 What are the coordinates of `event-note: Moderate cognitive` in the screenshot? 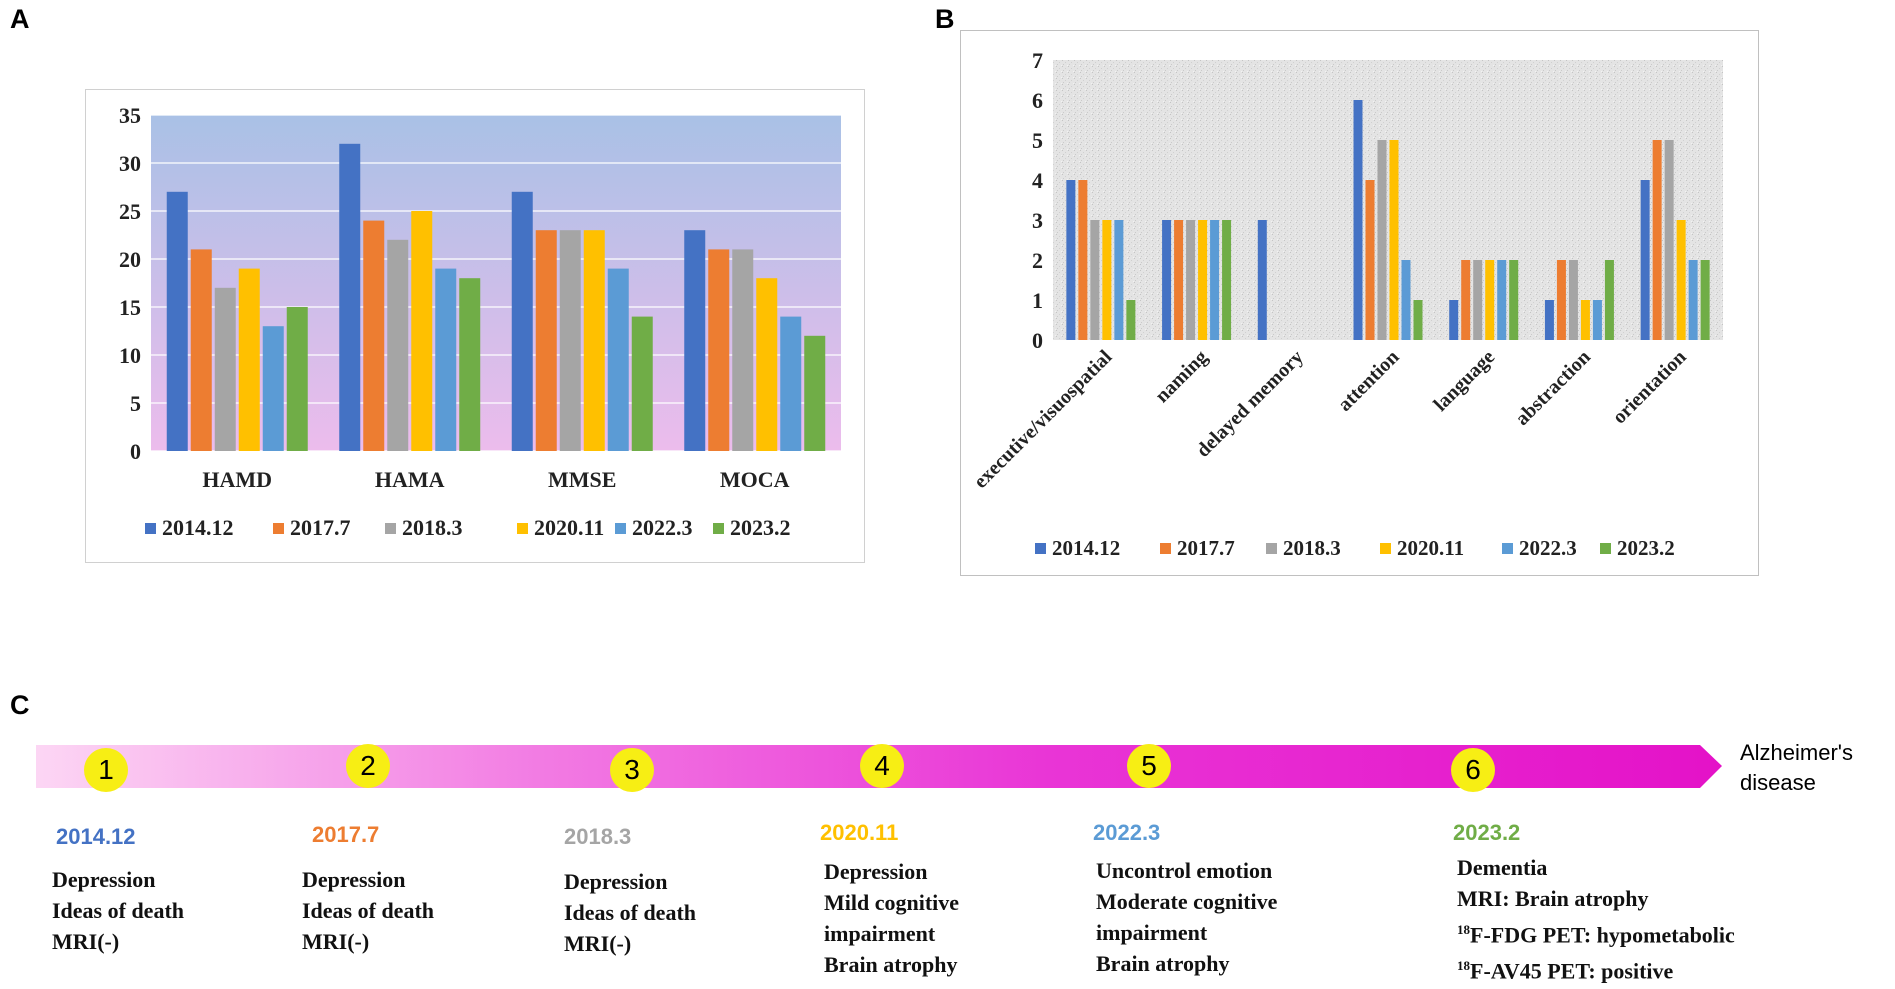 It's located at (1187, 901).